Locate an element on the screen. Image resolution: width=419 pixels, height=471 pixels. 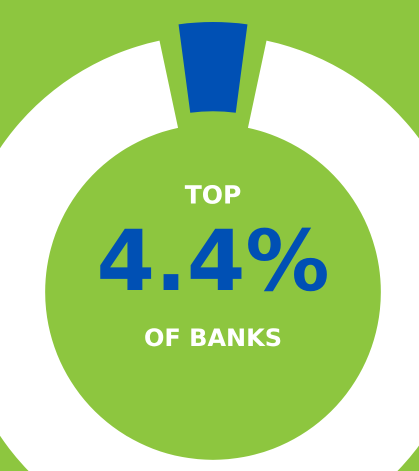
text: TOP is located at coordinates (213, 195).